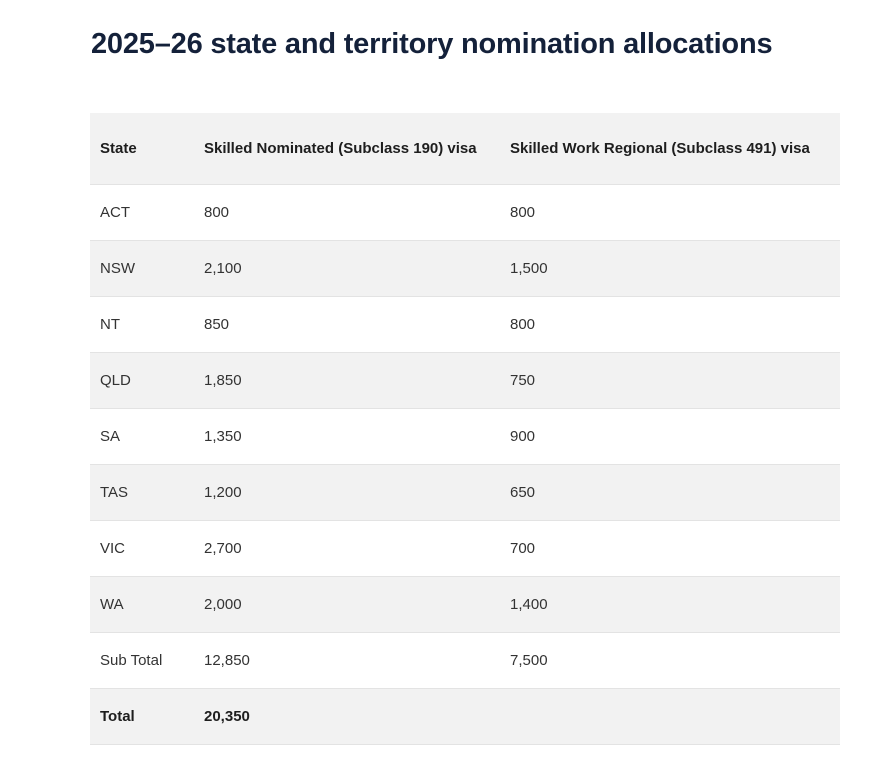 This screenshot has height=771, width=892. I want to click on table-row: ACT 800 800, so click(465, 212).